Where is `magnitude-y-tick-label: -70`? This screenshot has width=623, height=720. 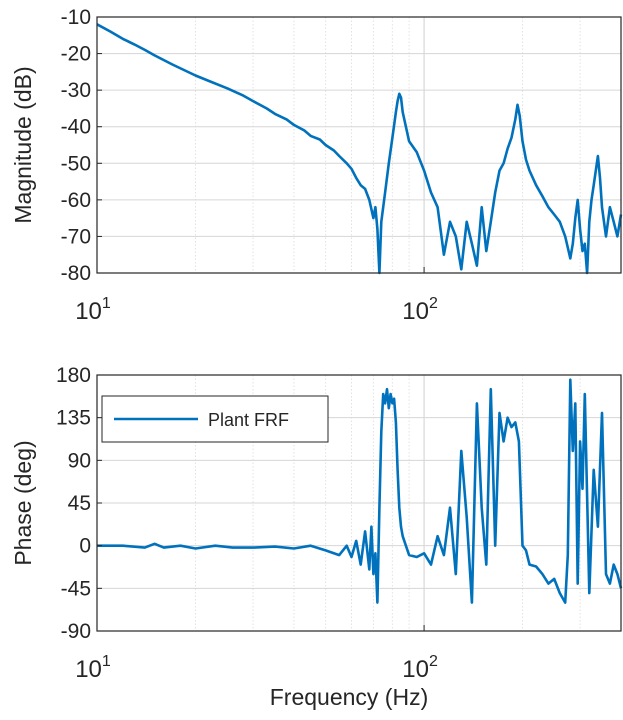 magnitude-y-tick-label: -70 is located at coordinates (76, 236).